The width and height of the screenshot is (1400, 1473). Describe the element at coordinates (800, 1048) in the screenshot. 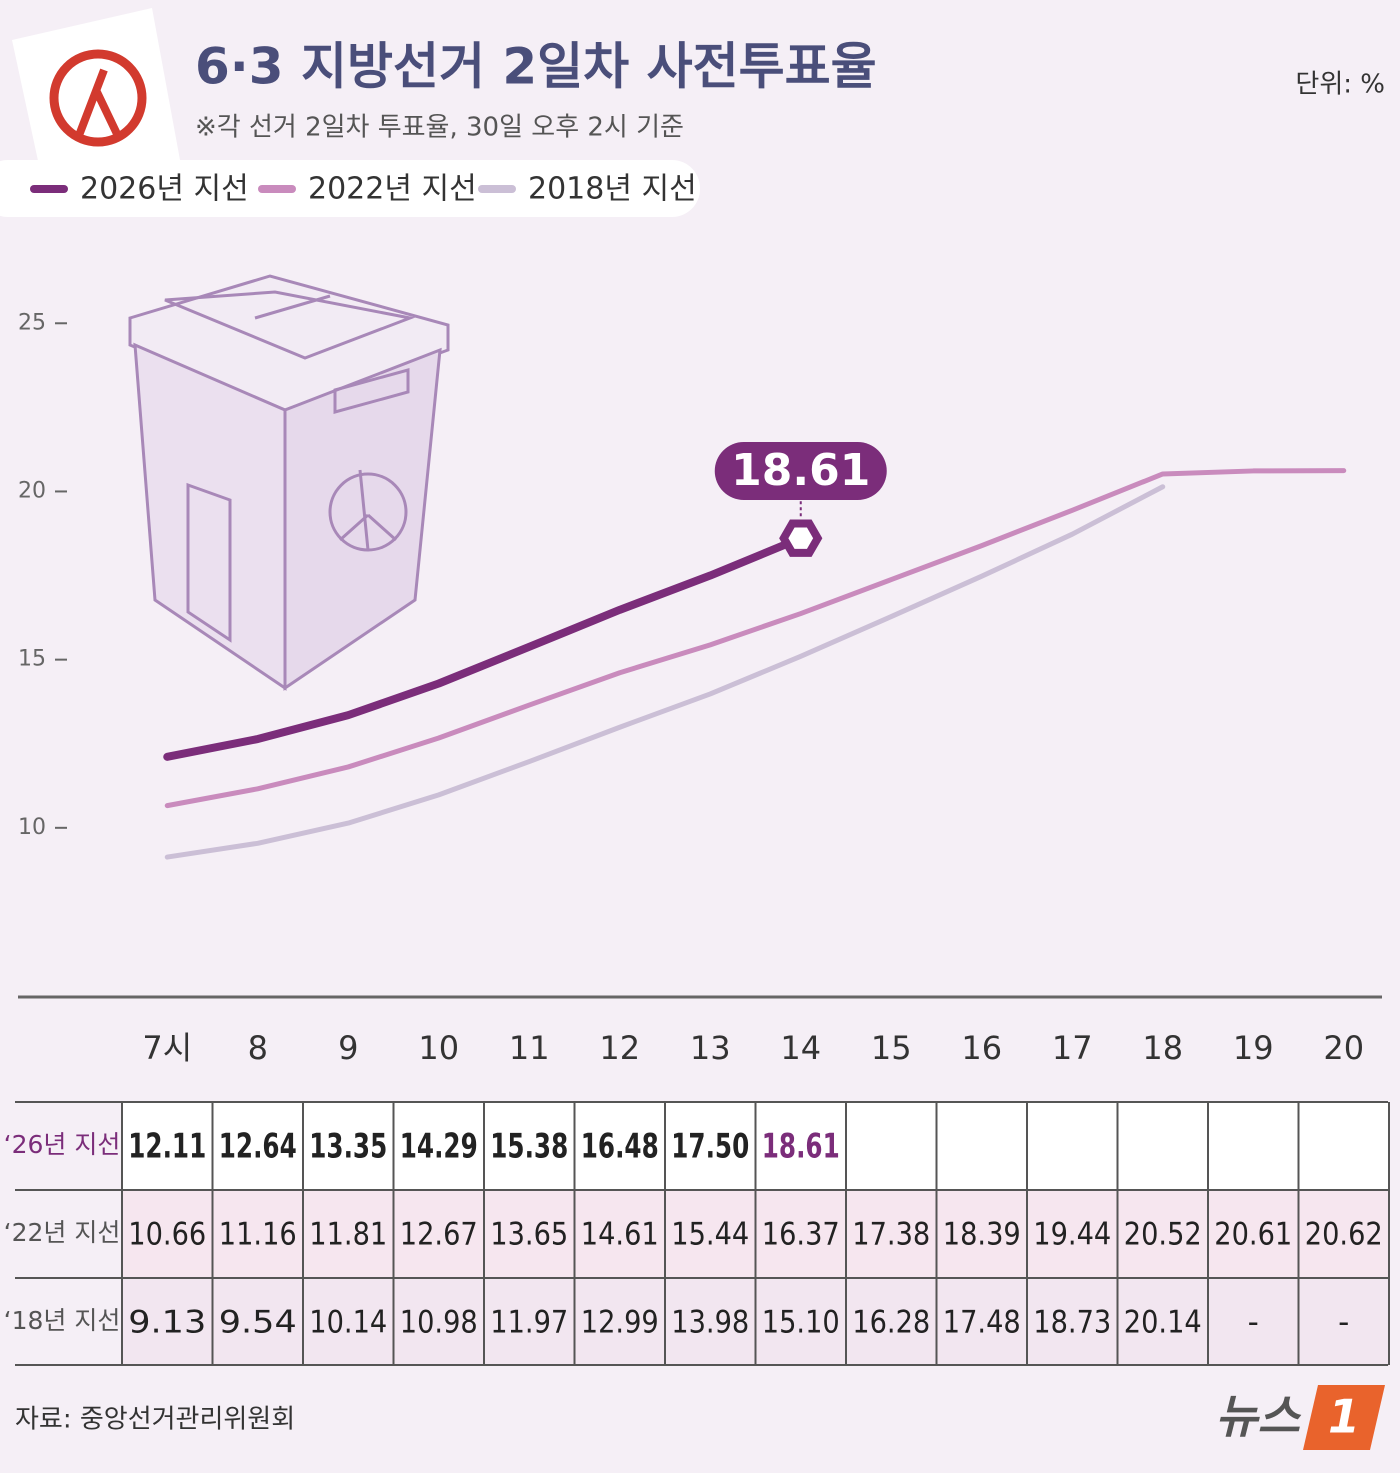

I see `x-tick-label: 14` at that location.